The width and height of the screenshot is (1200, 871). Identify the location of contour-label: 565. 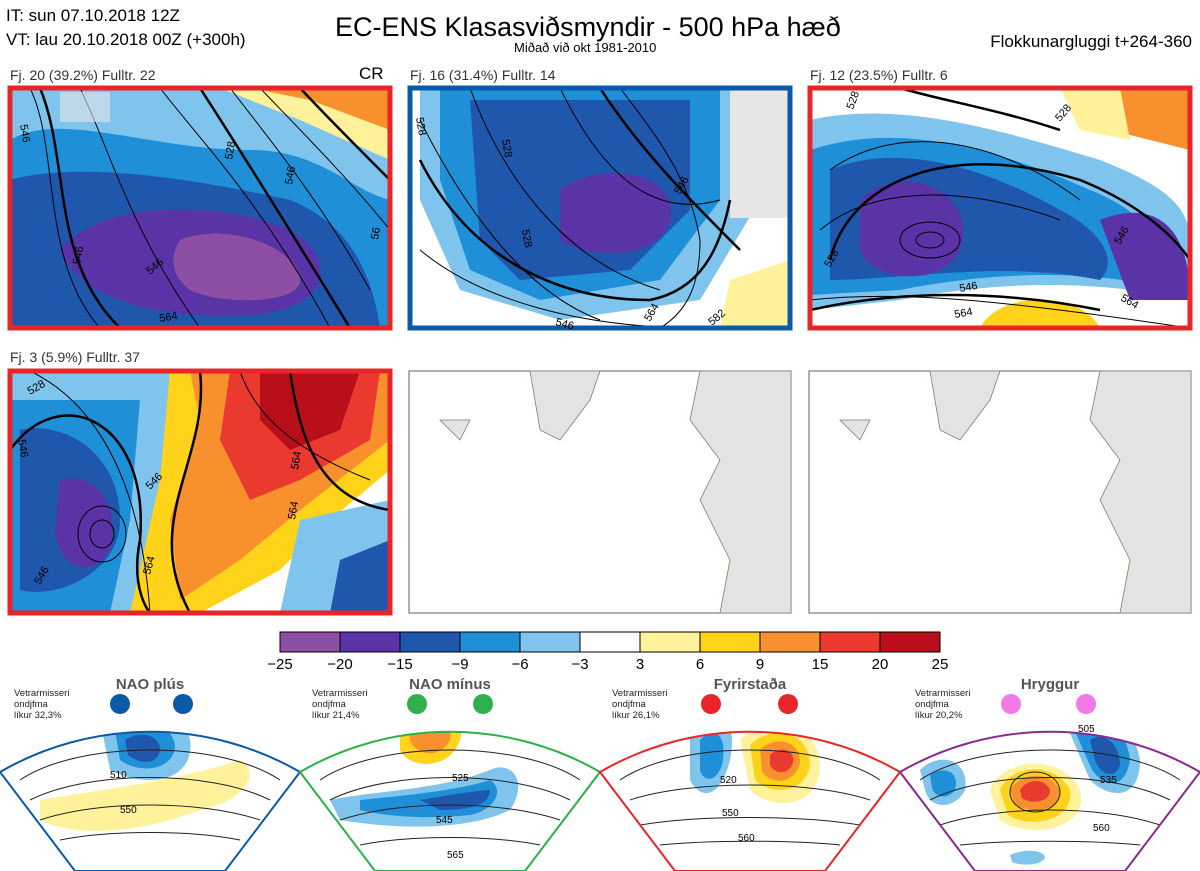
(455, 855).